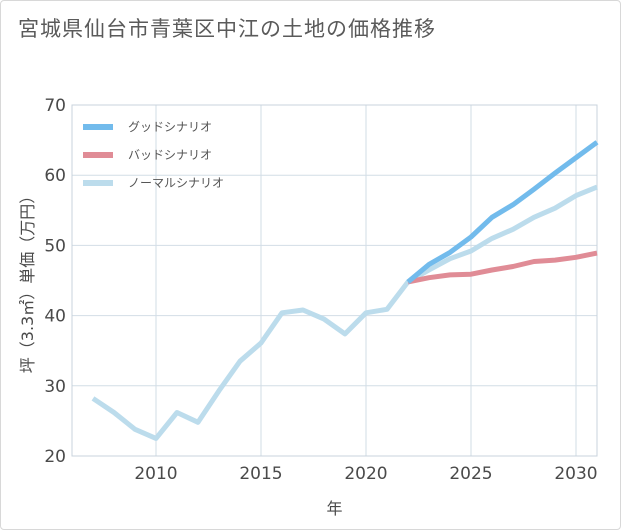 Image resolution: width=621 pixels, height=530 pixels. Describe the element at coordinates (260, 474) in the screenshot. I see `x-tick-label: 2015` at that location.